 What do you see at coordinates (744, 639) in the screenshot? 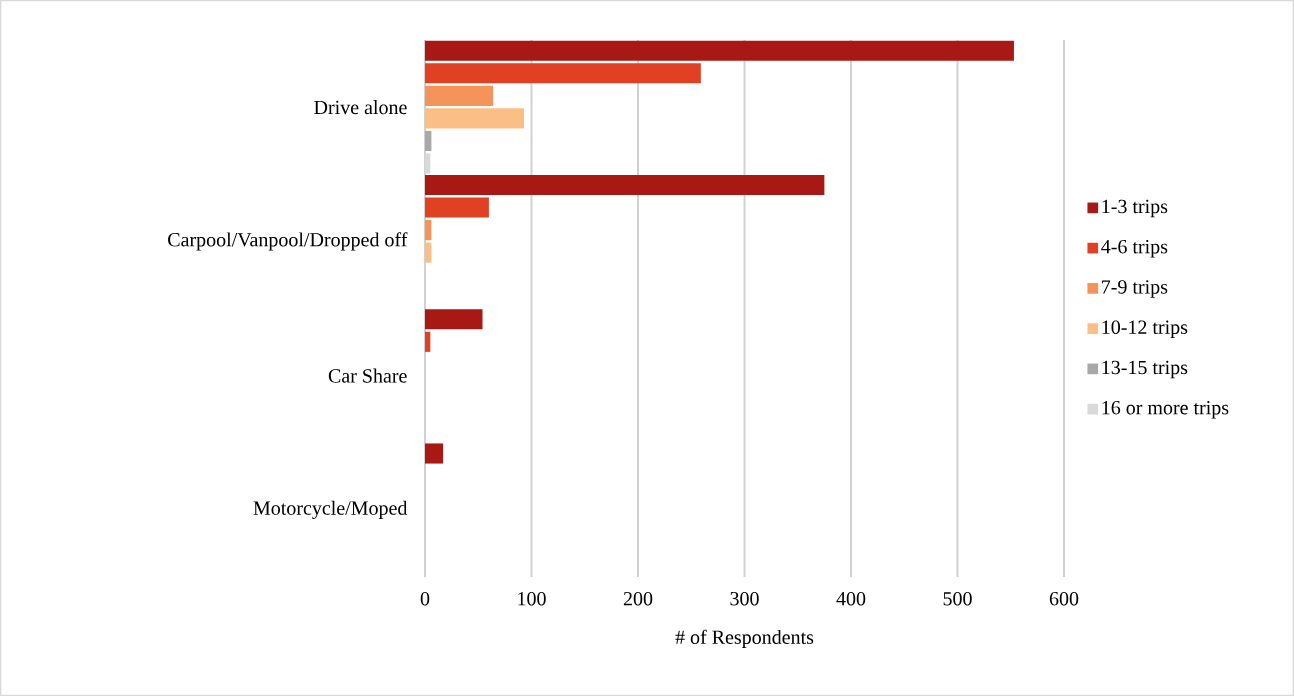
I see `x-axis-title: # of Respondents` at bounding box center [744, 639].